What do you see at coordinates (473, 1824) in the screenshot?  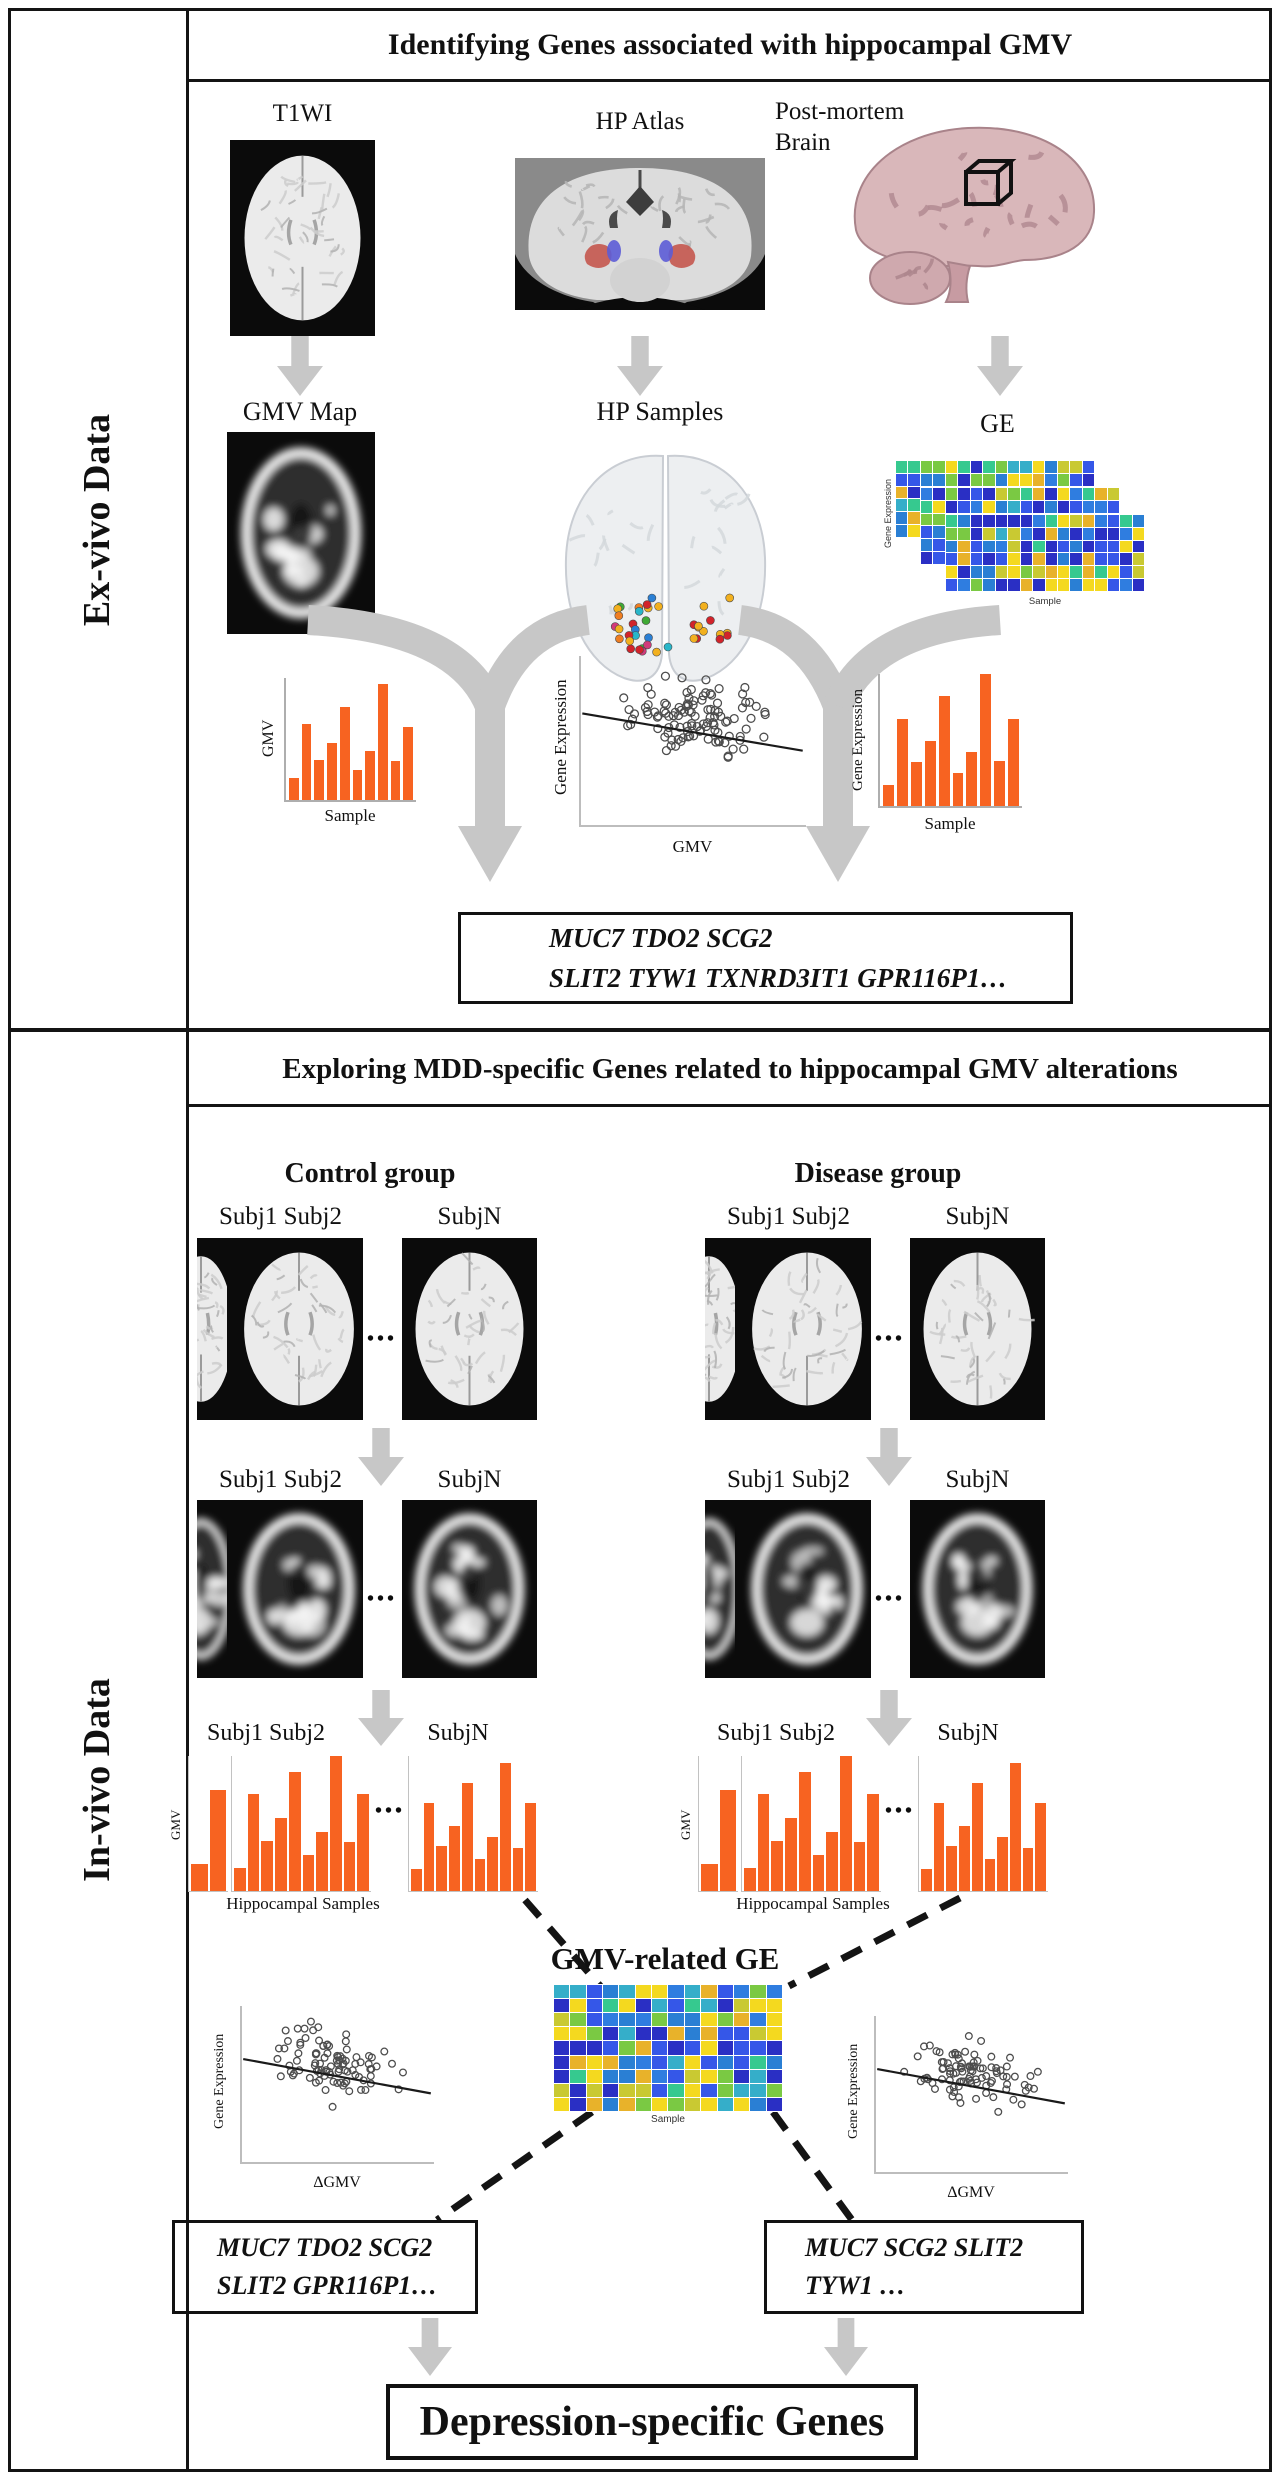 I see `control-subjn-bars` at bounding box center [473, 1824].